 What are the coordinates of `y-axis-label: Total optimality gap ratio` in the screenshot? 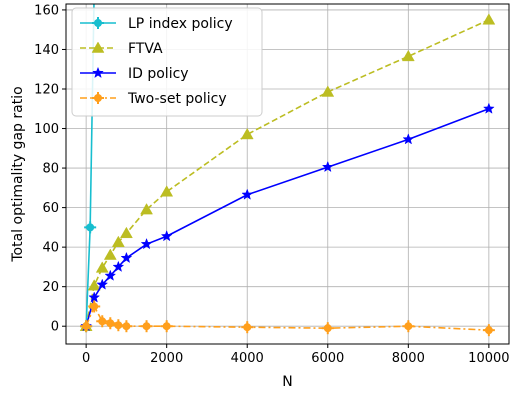 It's located at (18, 174).